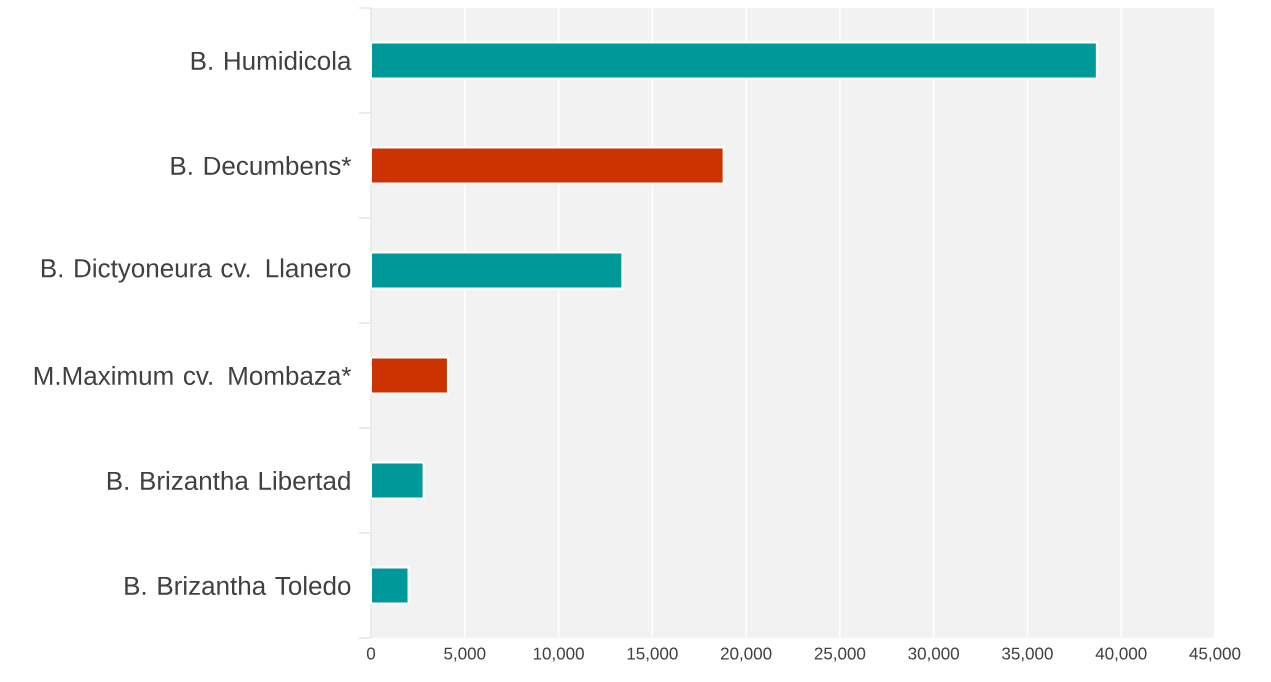 Image resolution: width=1271 pixels, height=682 pixels. Describe the element at coordinates (652, 654) in the screenshot. I see `x-tick-label: 15,000` at that location.